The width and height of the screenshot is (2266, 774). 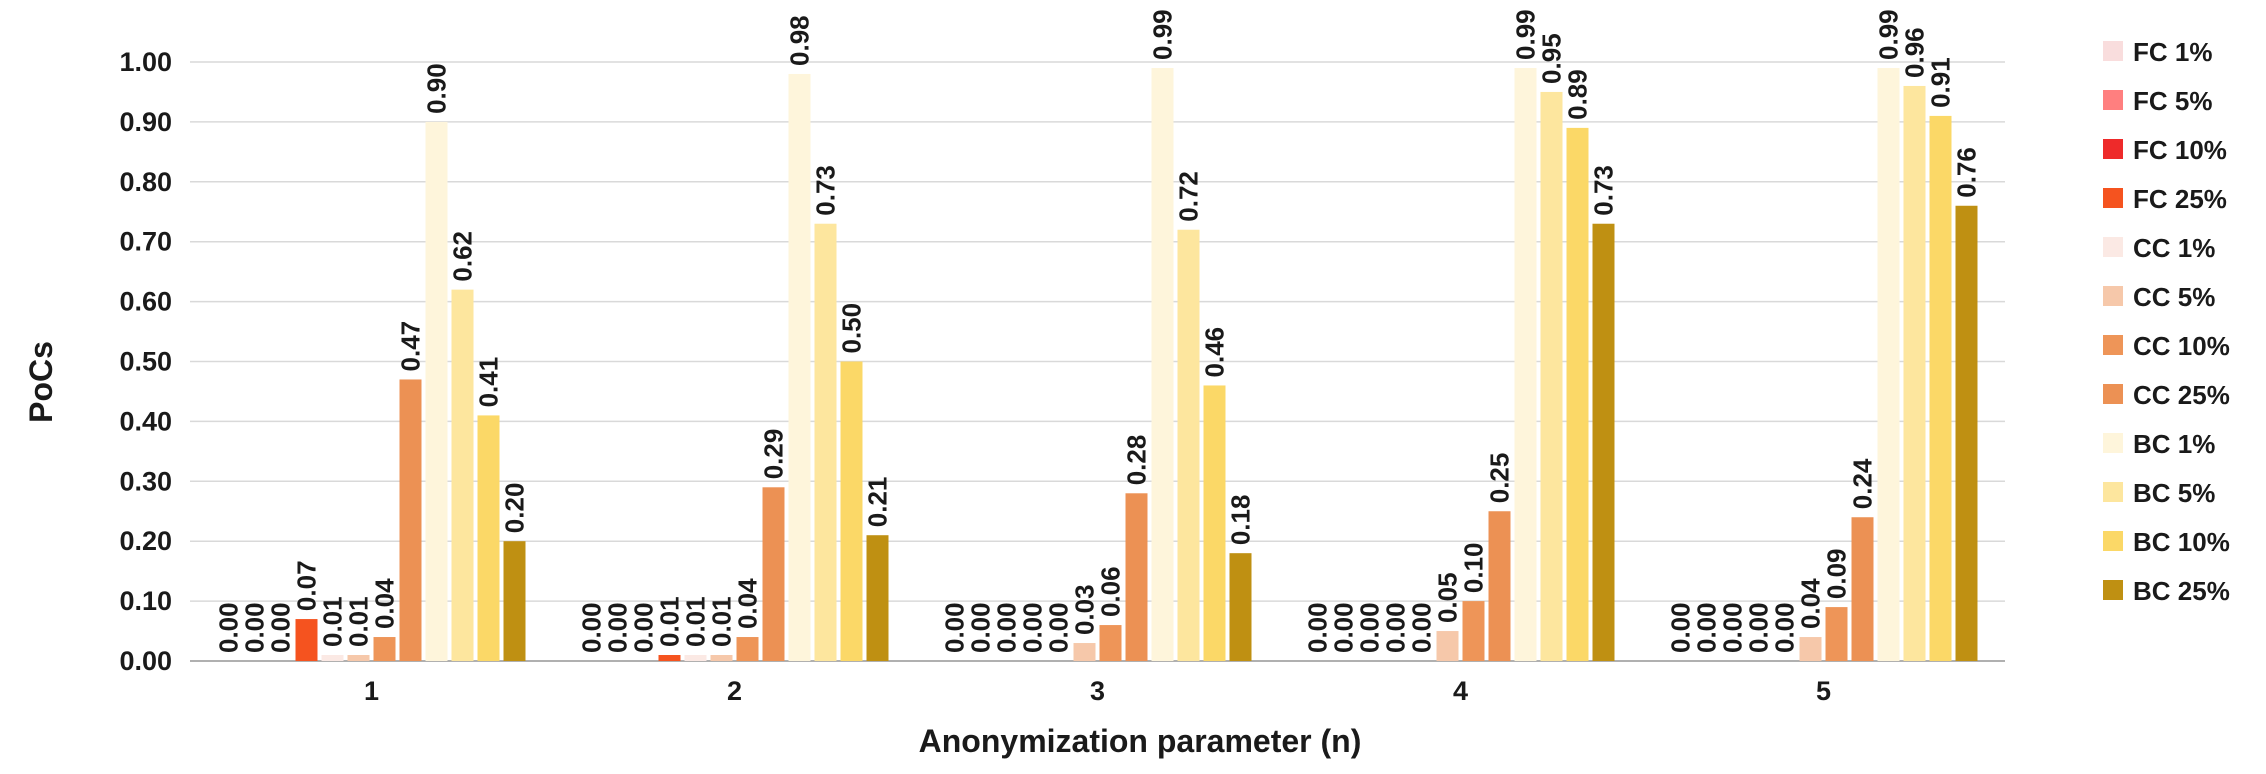 I want to click on data-label: 0.96, so click(x=1915, y=52).